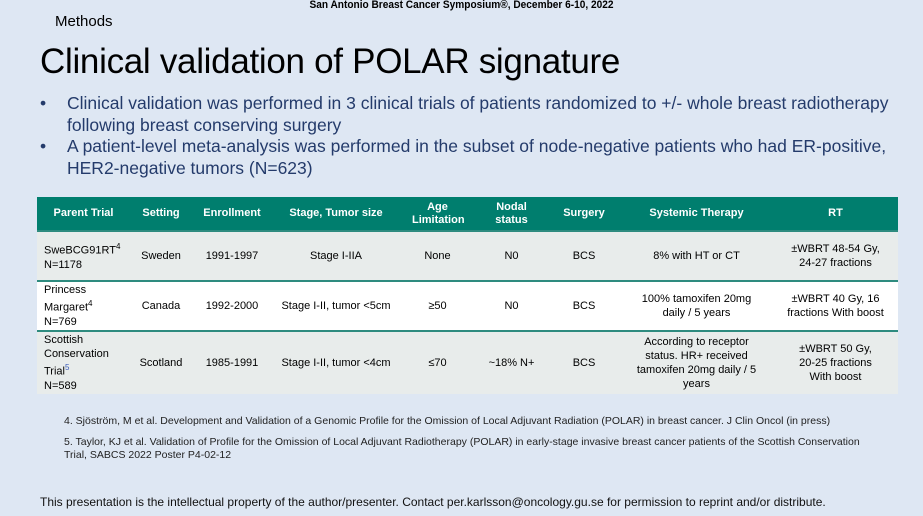 This screenshot has width=923, height=516. Describe the element at coordinates (232, 214) in the screenshot. I see `column-header: Enrollment` at that location.